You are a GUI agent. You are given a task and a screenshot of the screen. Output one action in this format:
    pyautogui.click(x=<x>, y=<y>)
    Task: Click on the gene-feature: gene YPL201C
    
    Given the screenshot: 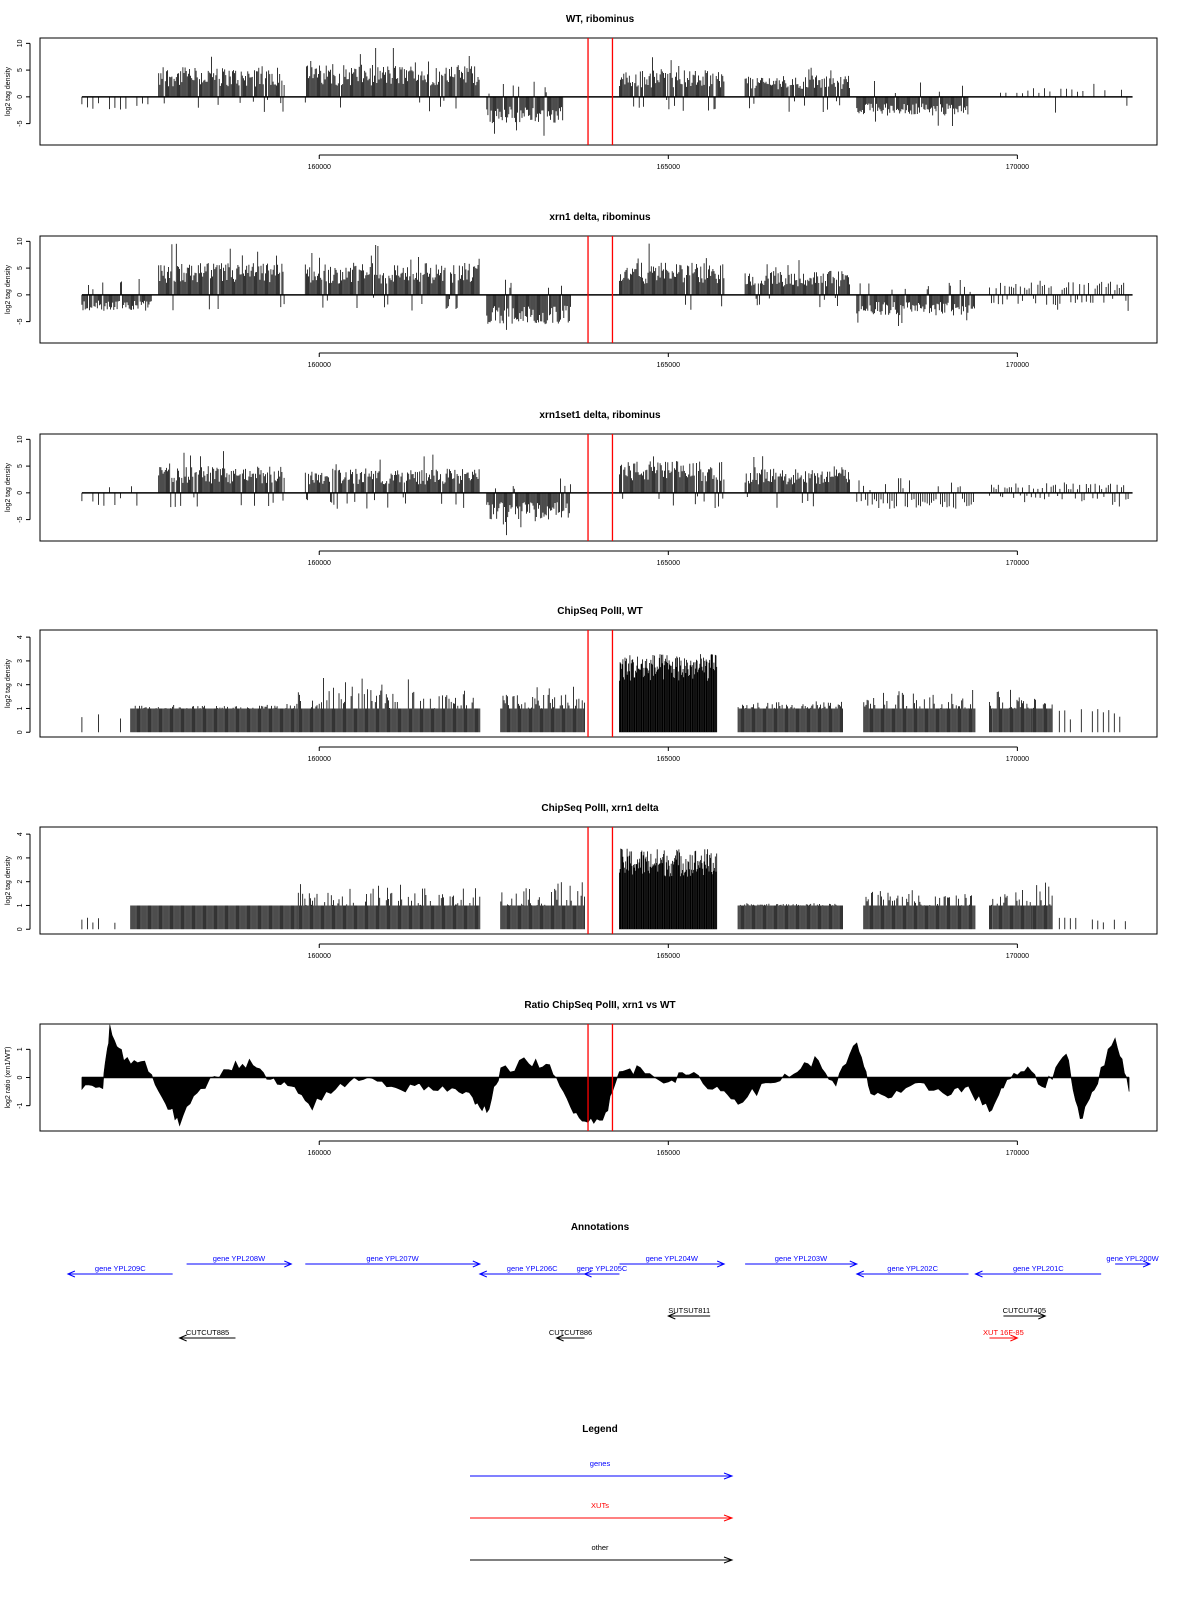 What is the action you would take?
    pyautogui.click(x=1038, y=1271)
    